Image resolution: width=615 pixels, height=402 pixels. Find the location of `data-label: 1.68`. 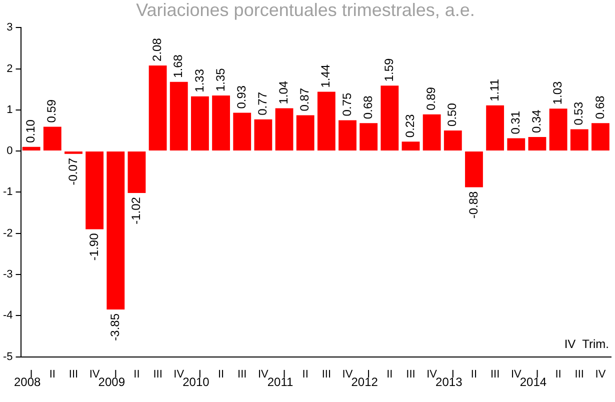

data-label: 1.68 is located at coordinates (178, 66).